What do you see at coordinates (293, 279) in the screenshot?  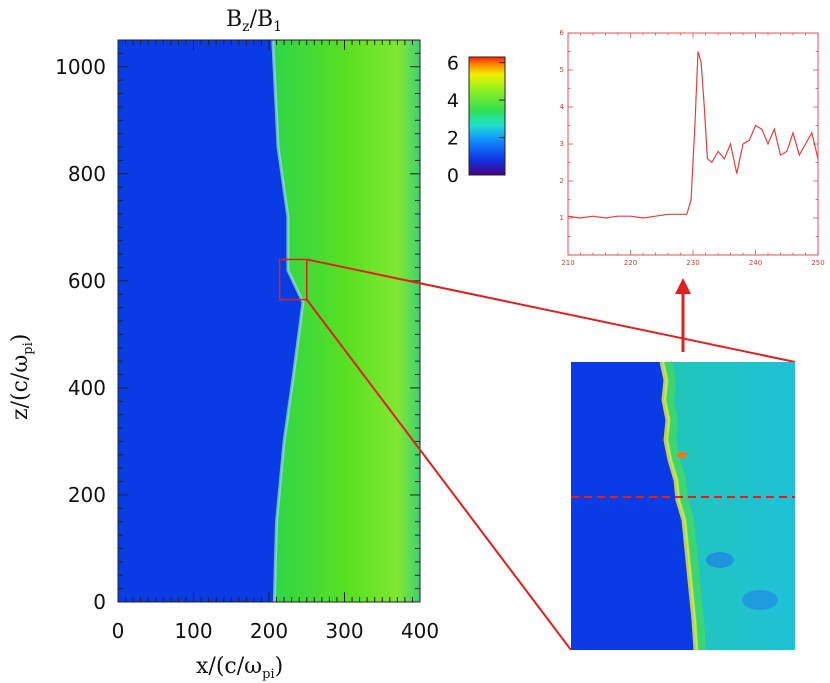 I see `zoom-box` at bounding box center [293, 279].